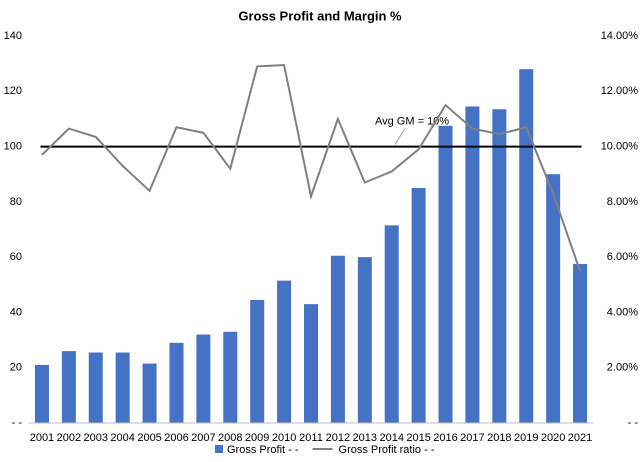 The image size is (640, 462). What do you see at coordinates (391, 438) in the screenshot?
I see `x-tick-label: 2014` at bounding box center [391, 438].